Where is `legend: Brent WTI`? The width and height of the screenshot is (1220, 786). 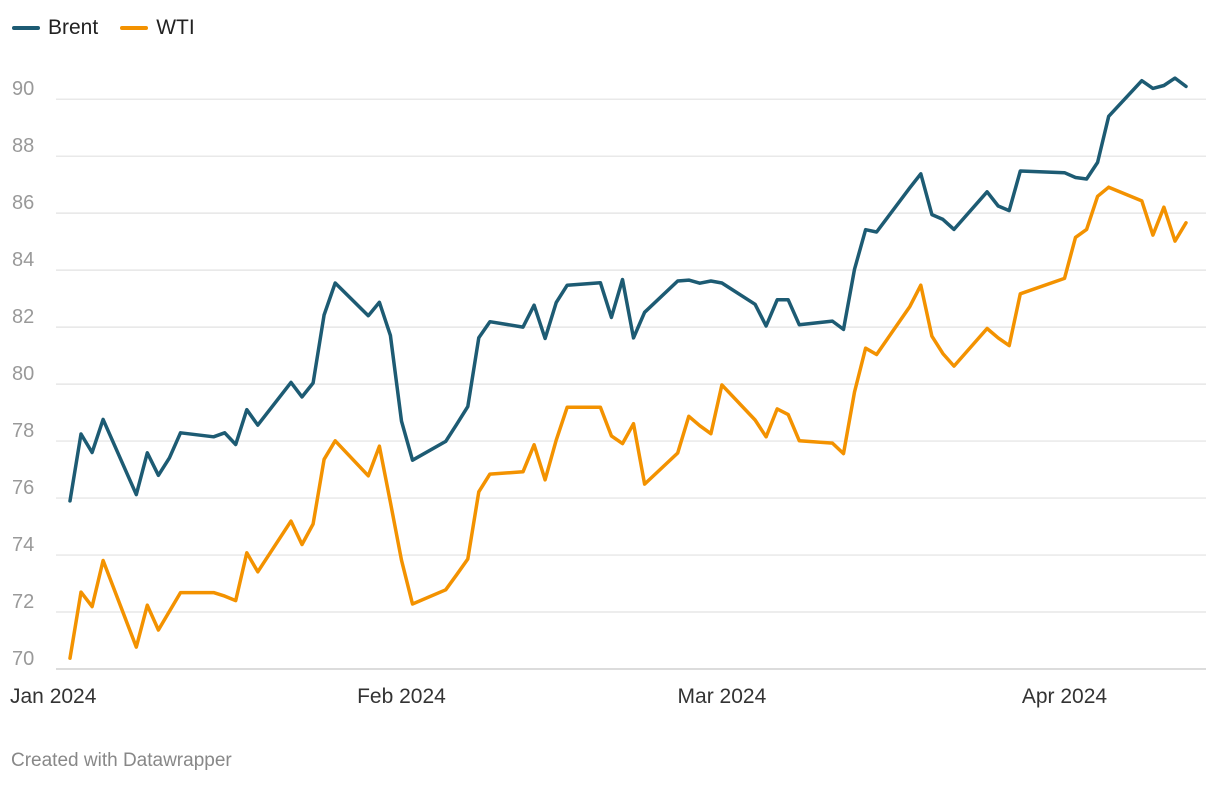 legend: Brent WTI is located at coordinates (103, 28).